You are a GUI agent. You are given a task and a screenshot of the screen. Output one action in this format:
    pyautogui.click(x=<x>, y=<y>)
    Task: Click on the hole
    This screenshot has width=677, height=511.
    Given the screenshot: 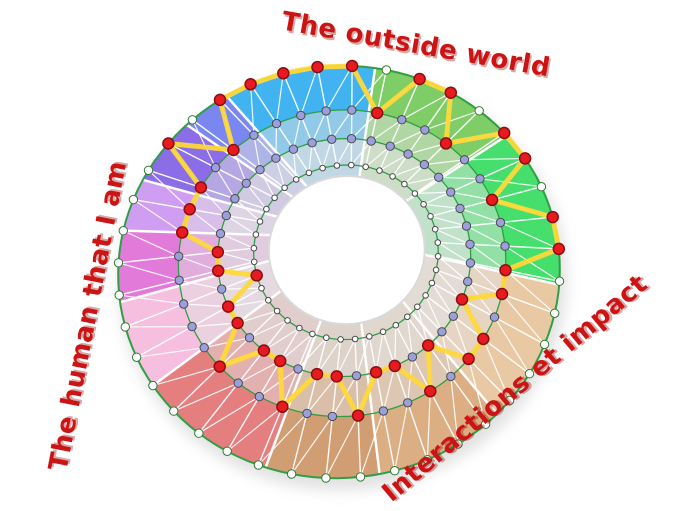 What is the action you would take?
    pyautogui.click(x=346, y=250)
    